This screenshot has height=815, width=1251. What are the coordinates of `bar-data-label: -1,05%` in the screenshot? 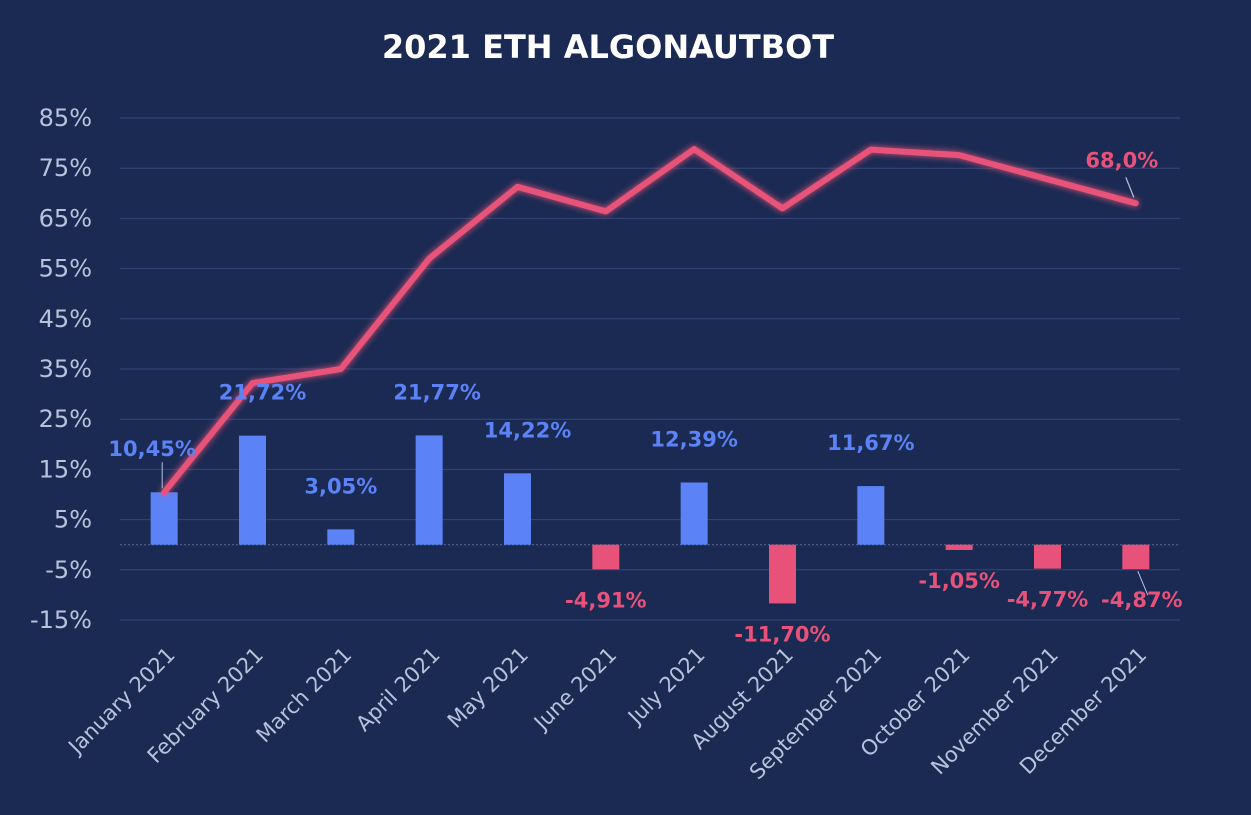 It's located at (959, 581).